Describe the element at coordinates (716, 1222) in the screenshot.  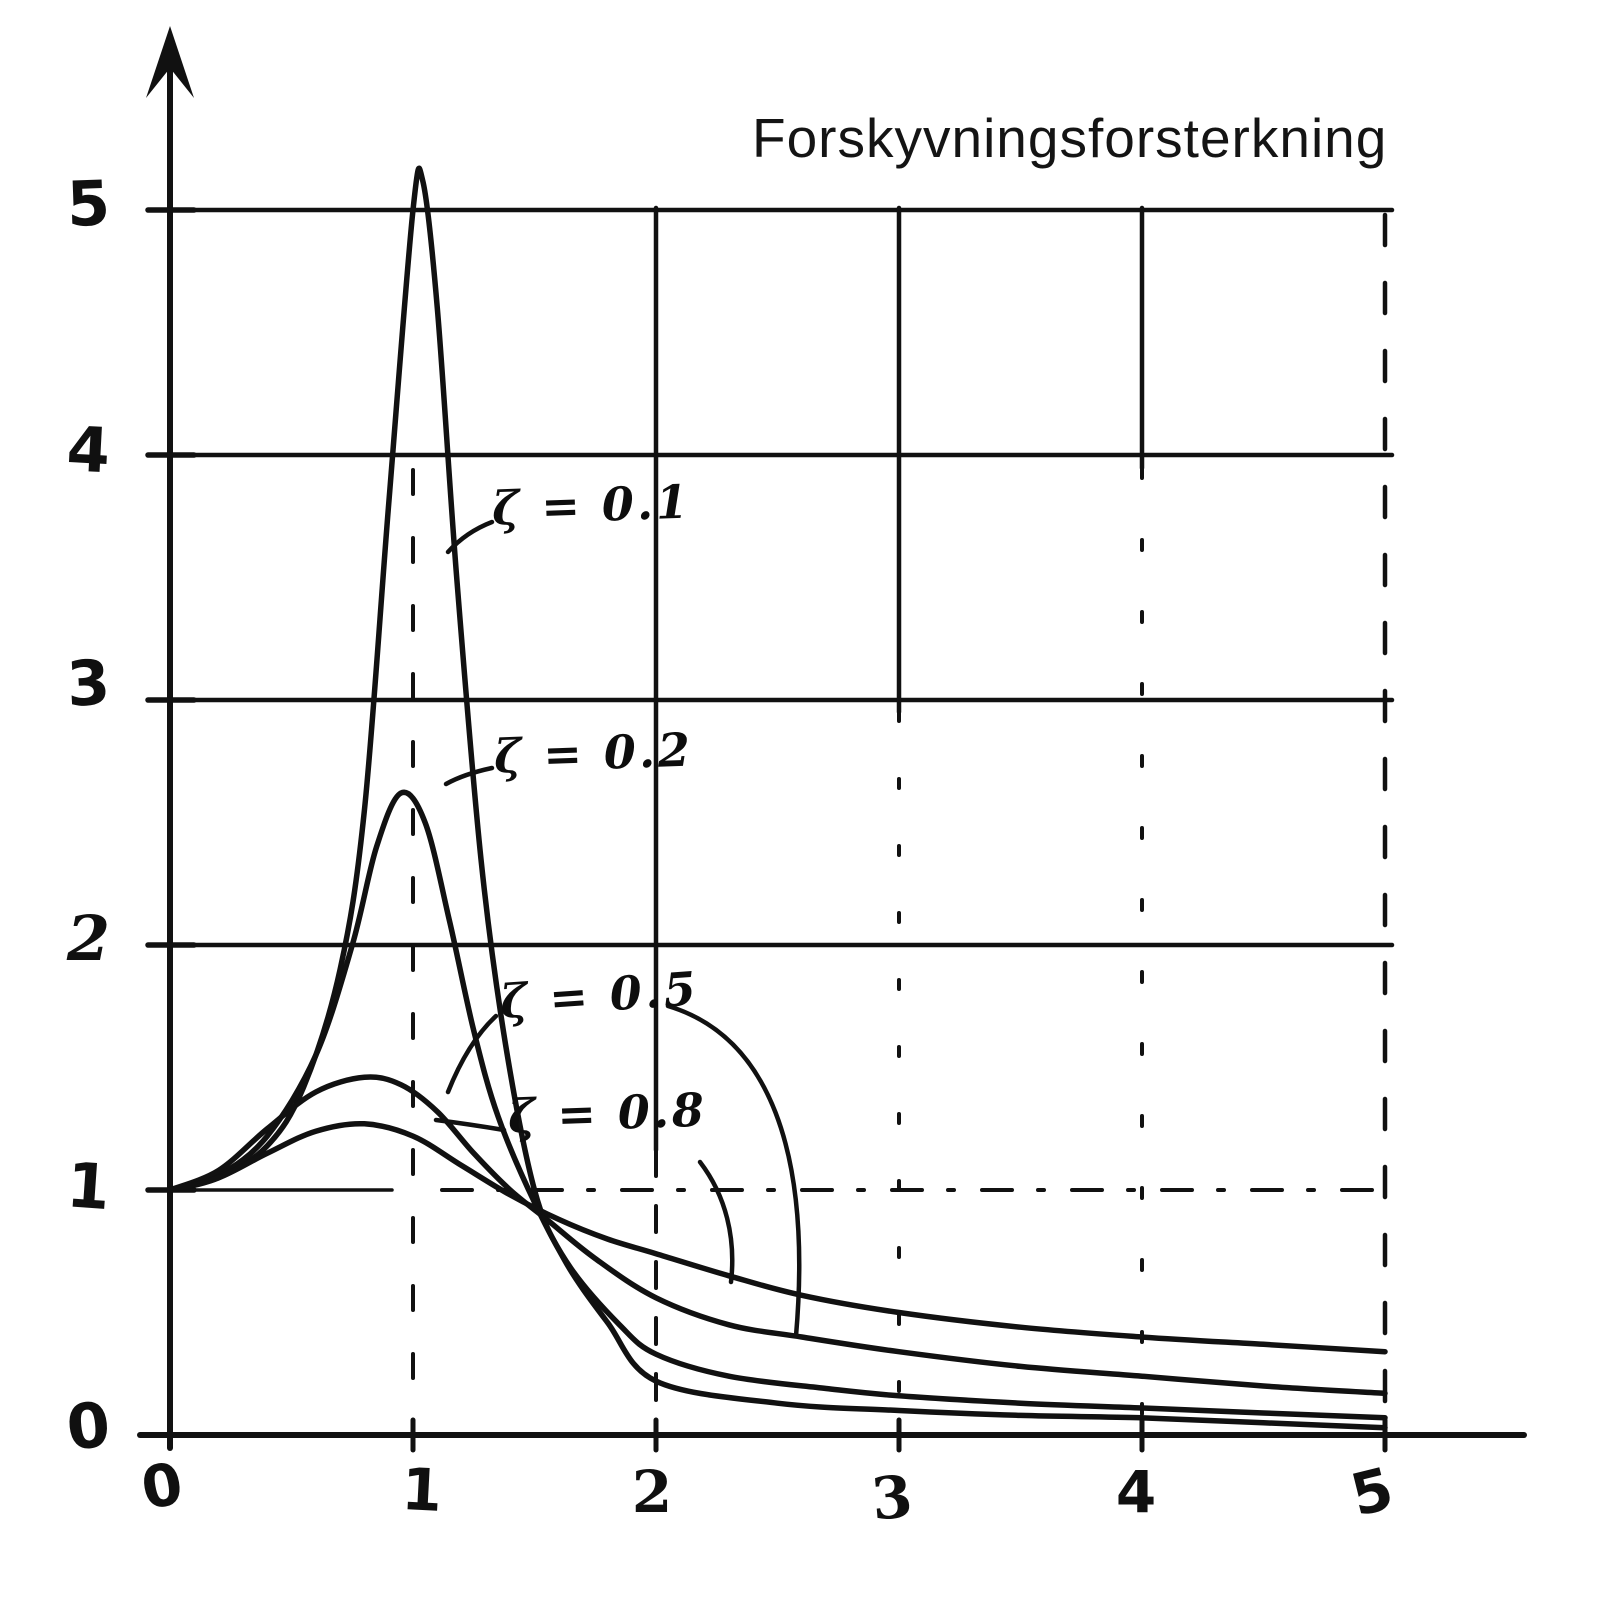
I see `leader-zeta-0-8-arc` at that location.